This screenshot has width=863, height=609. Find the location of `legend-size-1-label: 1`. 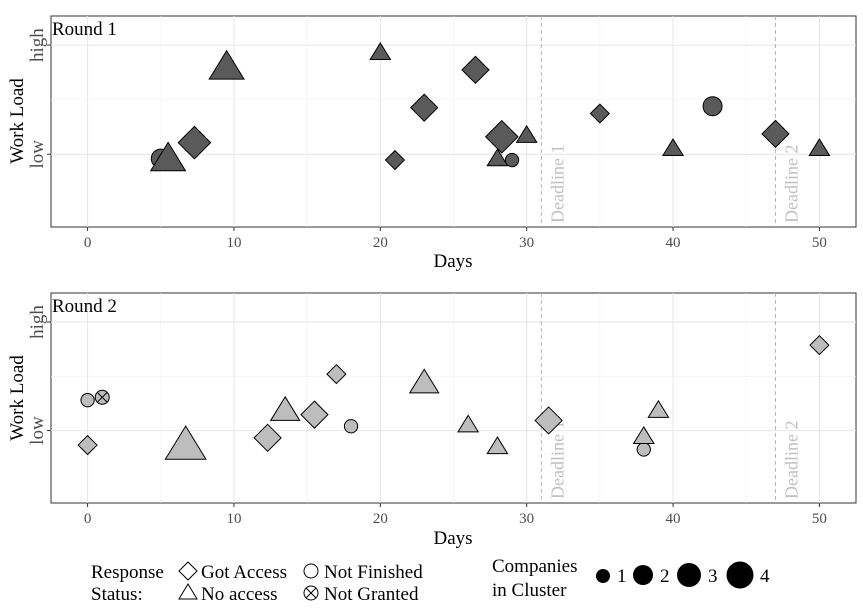

legend-size-1-label: 1 is located at coordinates (622, 576).